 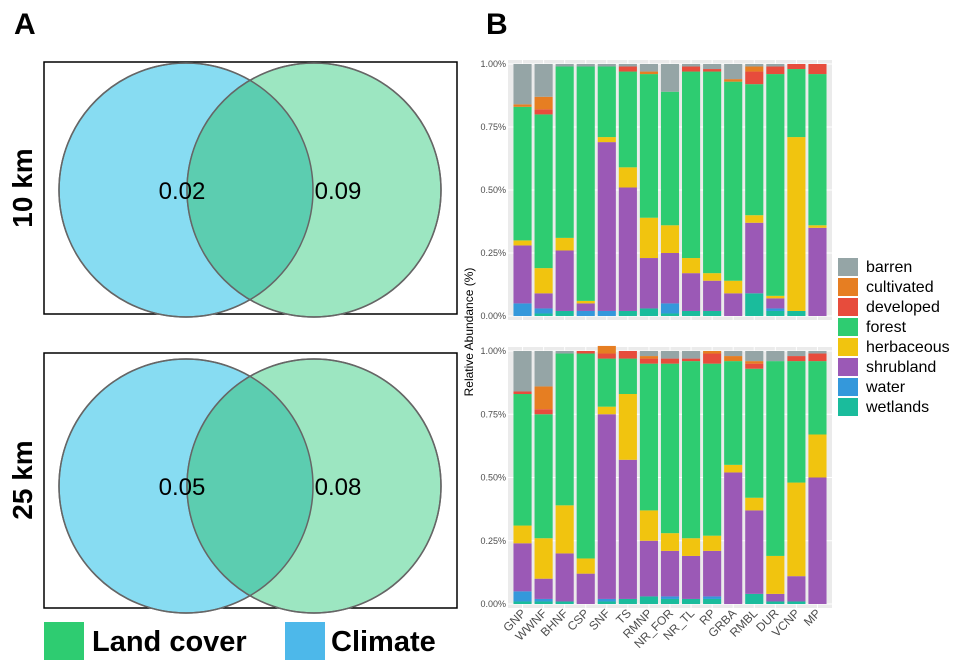 I want to click on legend-label-shrubland: shrubland, so click(x=901, y=367).